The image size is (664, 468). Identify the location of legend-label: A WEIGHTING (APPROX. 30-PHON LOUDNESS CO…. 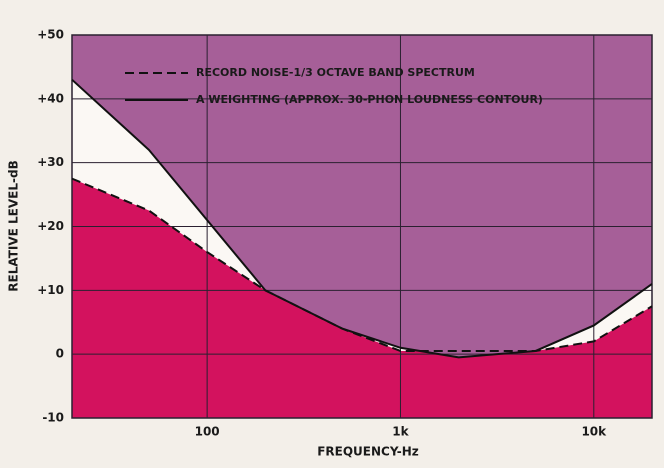
(369, 99).